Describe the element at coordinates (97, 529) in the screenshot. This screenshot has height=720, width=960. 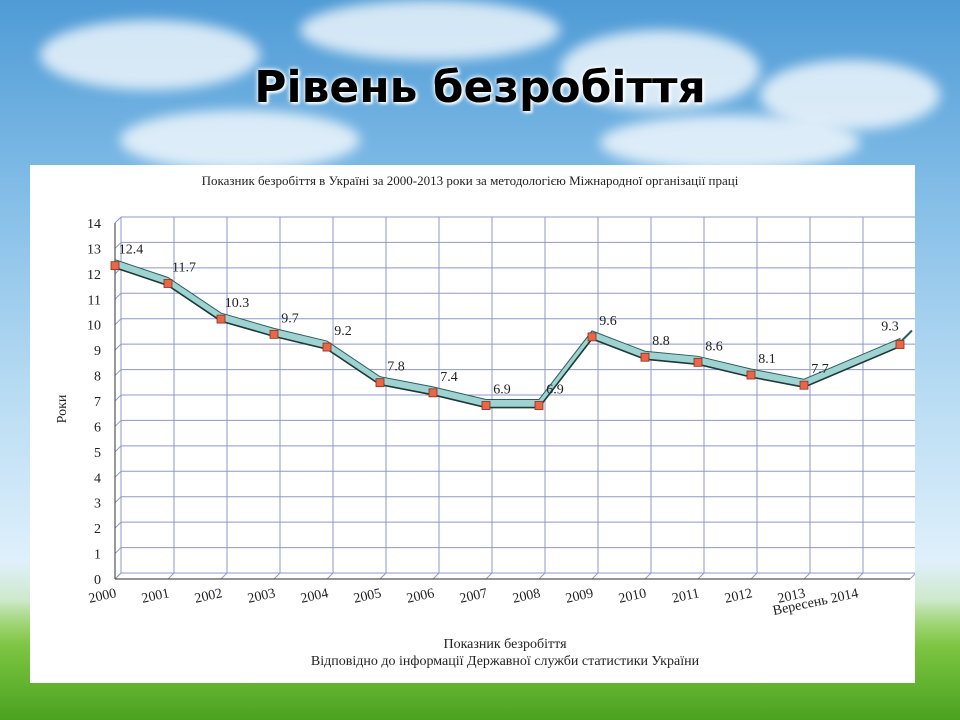
I see `y-tick-label: 2` at that location.